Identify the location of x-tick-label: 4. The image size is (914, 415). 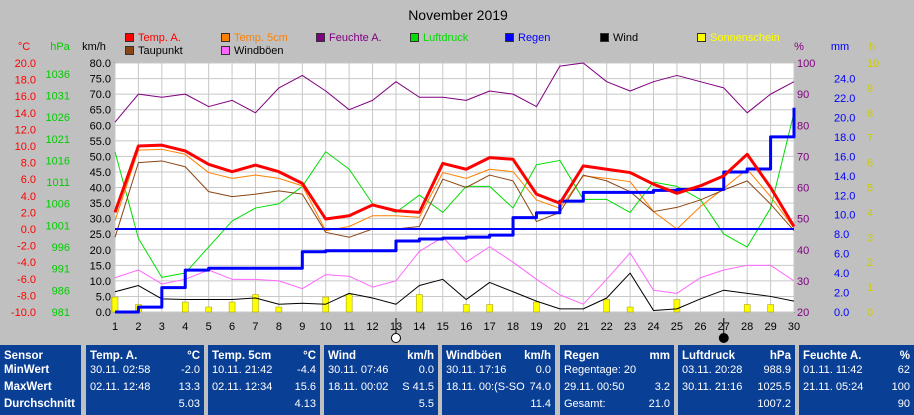
(185, 327).